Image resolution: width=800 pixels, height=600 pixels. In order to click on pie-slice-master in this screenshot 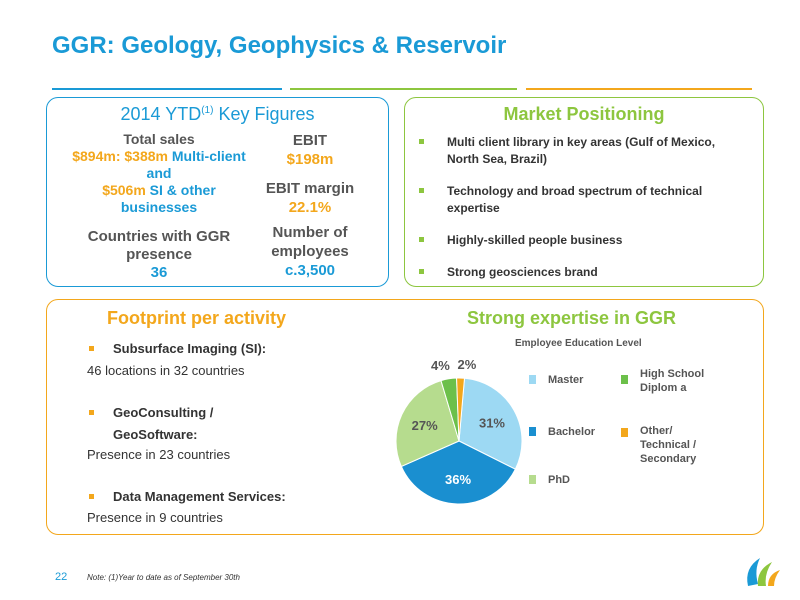, I will do `click(490, 423)`.